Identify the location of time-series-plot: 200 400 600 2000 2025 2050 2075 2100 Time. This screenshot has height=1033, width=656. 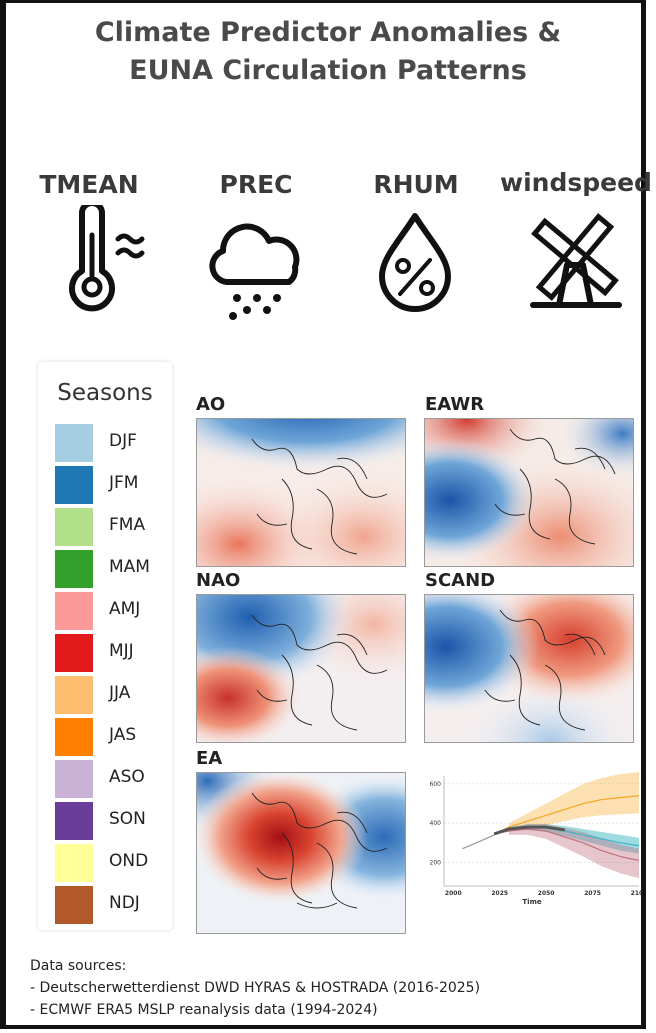
(536, 839).